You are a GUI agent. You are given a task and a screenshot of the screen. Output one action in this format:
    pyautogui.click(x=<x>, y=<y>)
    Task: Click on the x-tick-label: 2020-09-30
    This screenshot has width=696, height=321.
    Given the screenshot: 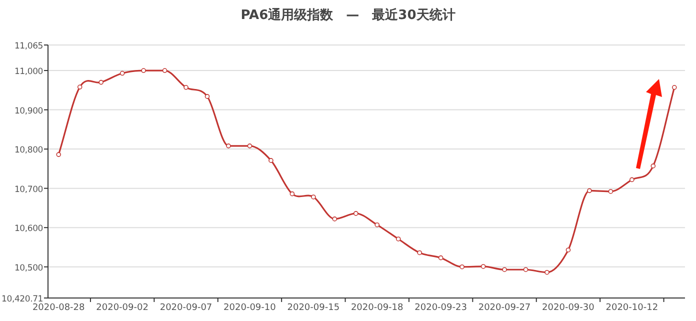 What is the action you would take?
    pyautogui.click(x=568, y=308)
    